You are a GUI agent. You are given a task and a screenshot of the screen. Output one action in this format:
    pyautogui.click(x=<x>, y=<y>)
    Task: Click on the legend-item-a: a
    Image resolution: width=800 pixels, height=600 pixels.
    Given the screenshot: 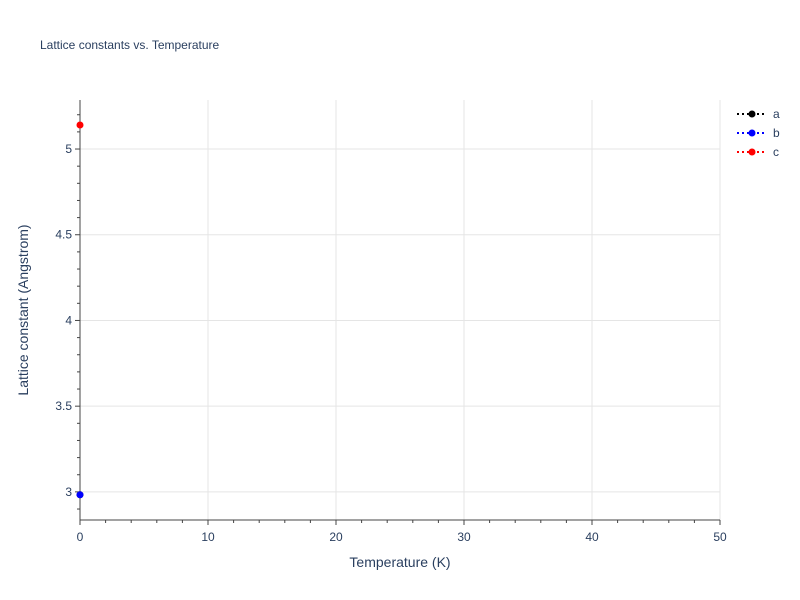 What is the action you would take?
    pyautogui.click(x=776, y=114)
    